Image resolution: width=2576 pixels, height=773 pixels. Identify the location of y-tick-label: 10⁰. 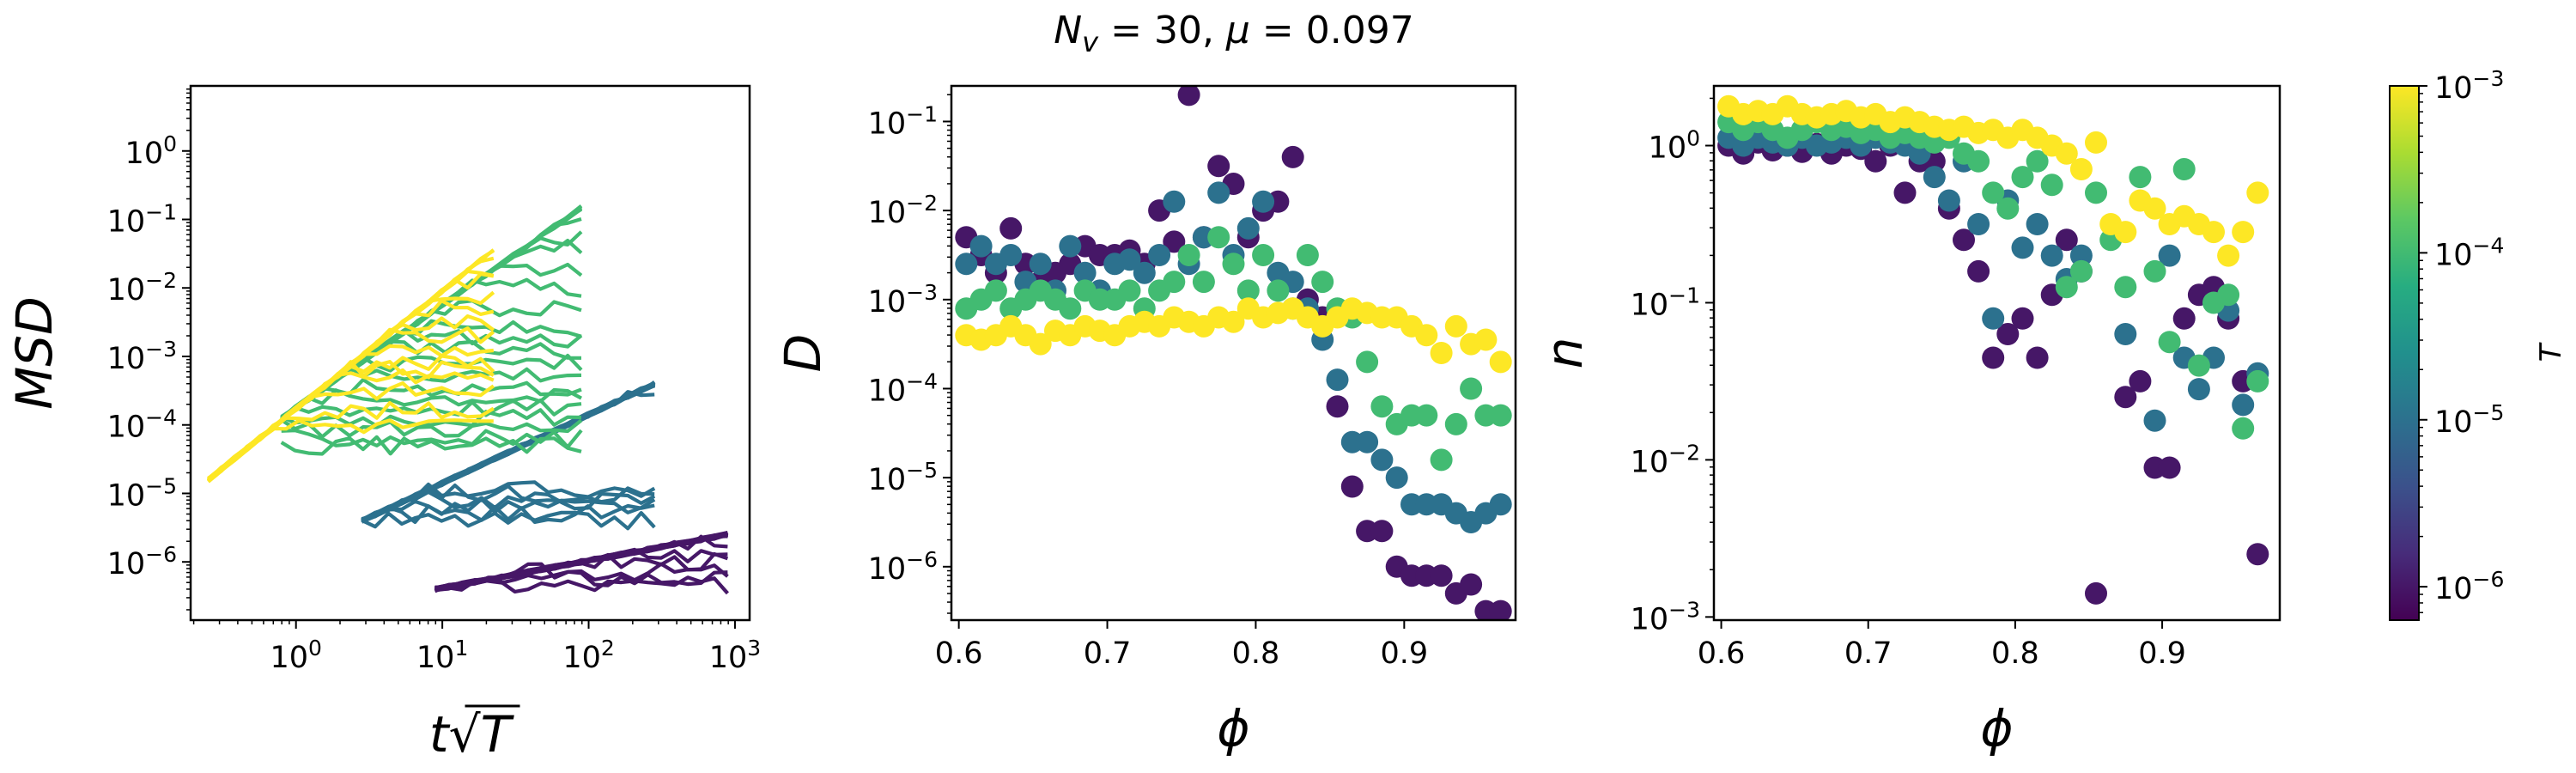
(151, 151).